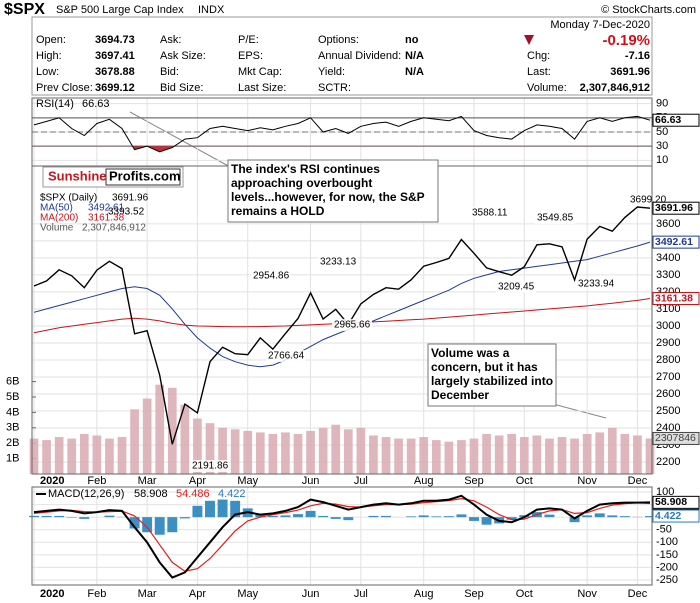 The image size is (700, 603). Describe the element at coordinates (64, 88) in the screenshot. I see `field-label: Prev Close:` at that location.